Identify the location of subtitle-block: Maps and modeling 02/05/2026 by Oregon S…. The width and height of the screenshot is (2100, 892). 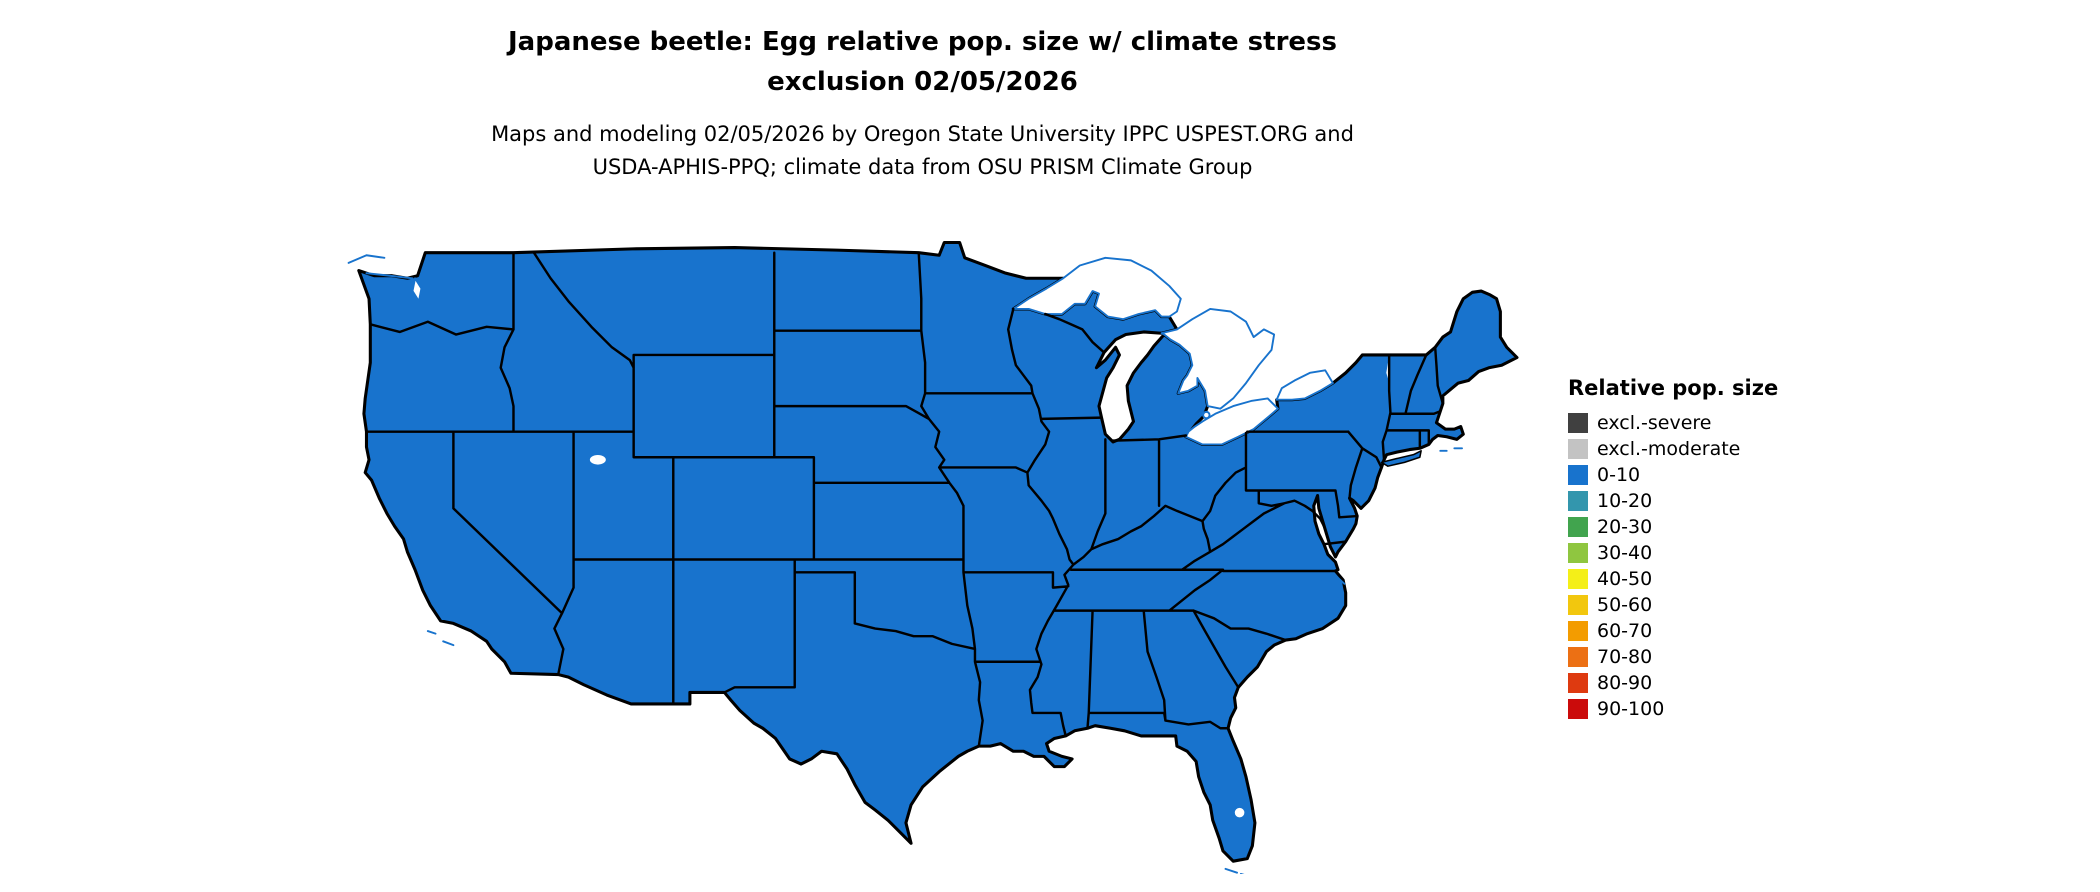
(922, 151).